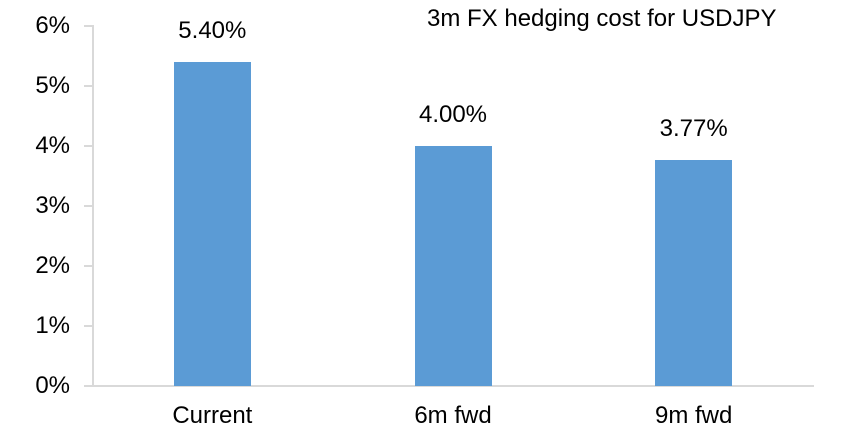 This screenshot has width=852, height=441. I want to click on y-tick-label: 2%, so click(52, 265).